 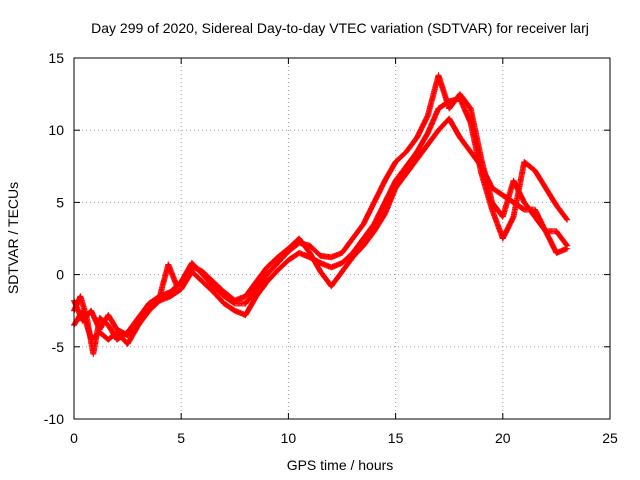 I want to click on x-tick-label: 0, so click(x=74, y=438).